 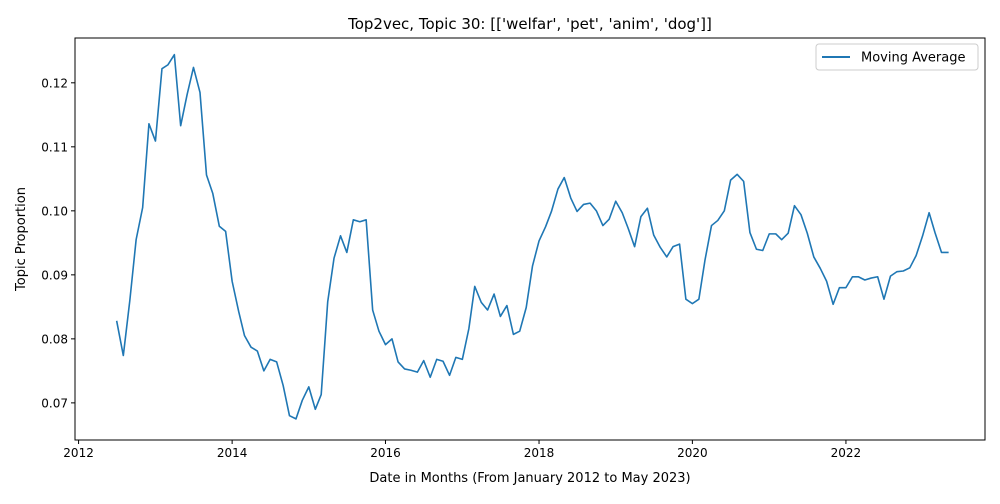 I want to click on y-tick-label: 0.12, so click(x=54, y=83).